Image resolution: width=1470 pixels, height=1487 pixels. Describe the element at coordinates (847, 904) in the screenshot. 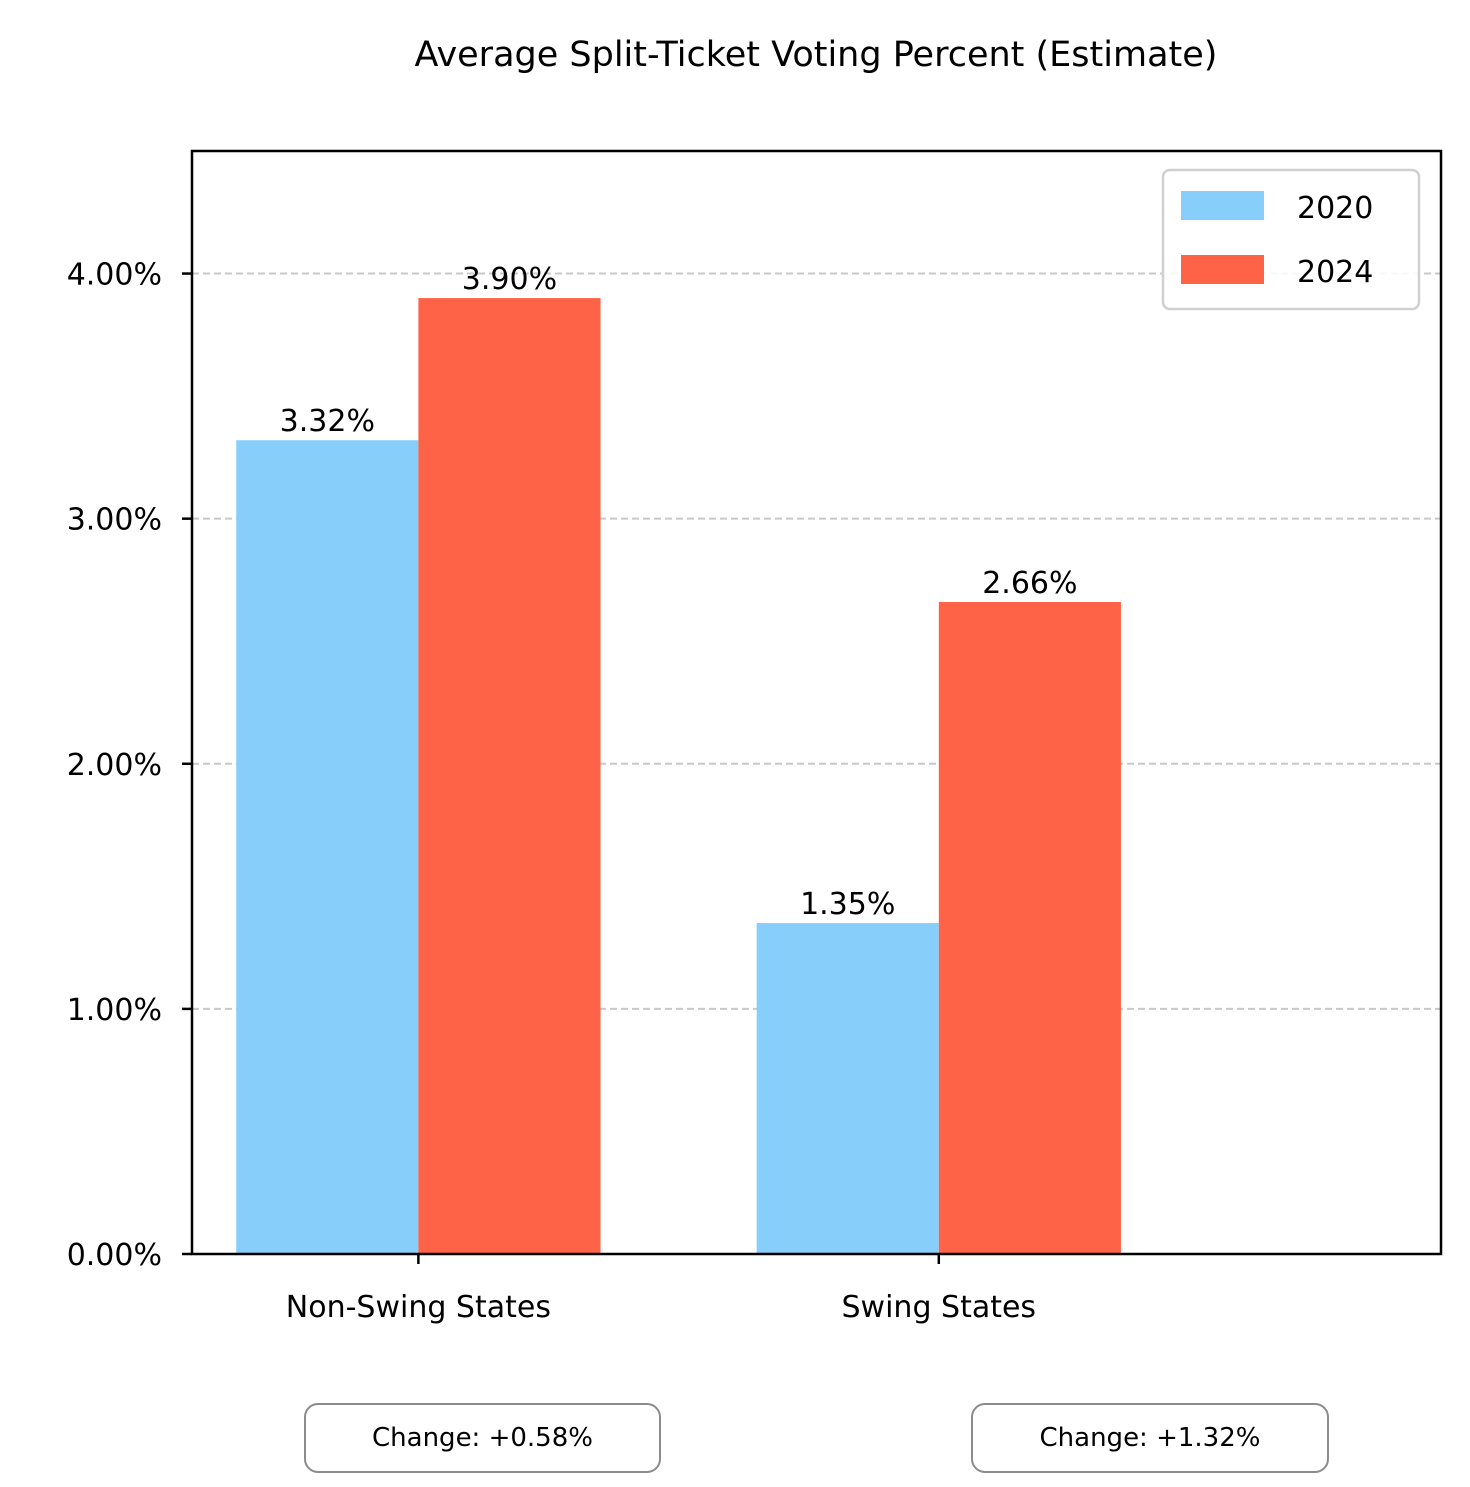

I see `bar-value-label: 1.35%` at that location.